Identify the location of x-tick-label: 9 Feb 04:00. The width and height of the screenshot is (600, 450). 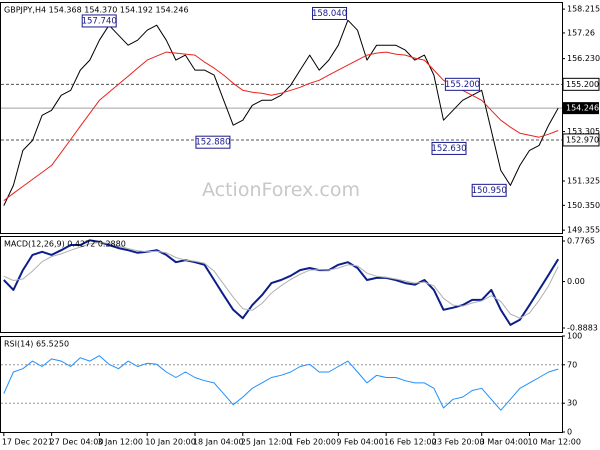
(359, 442).